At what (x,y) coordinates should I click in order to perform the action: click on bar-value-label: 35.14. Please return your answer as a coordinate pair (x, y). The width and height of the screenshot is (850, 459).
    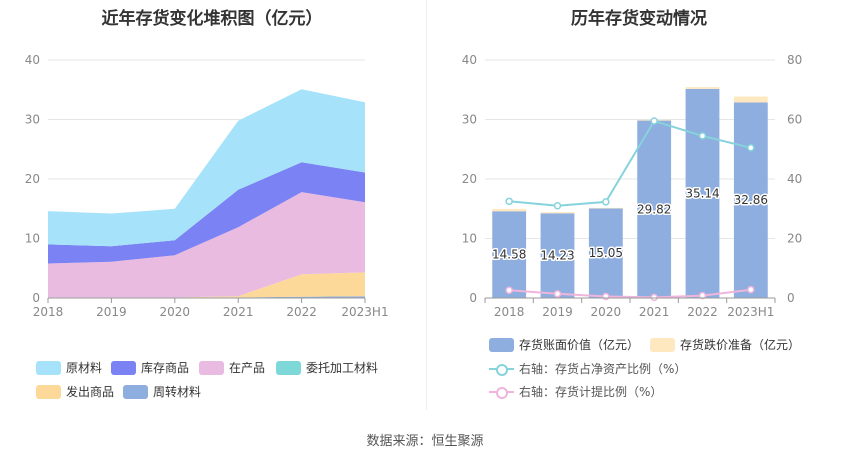
    Looking at the image, I should click on (702, 193).